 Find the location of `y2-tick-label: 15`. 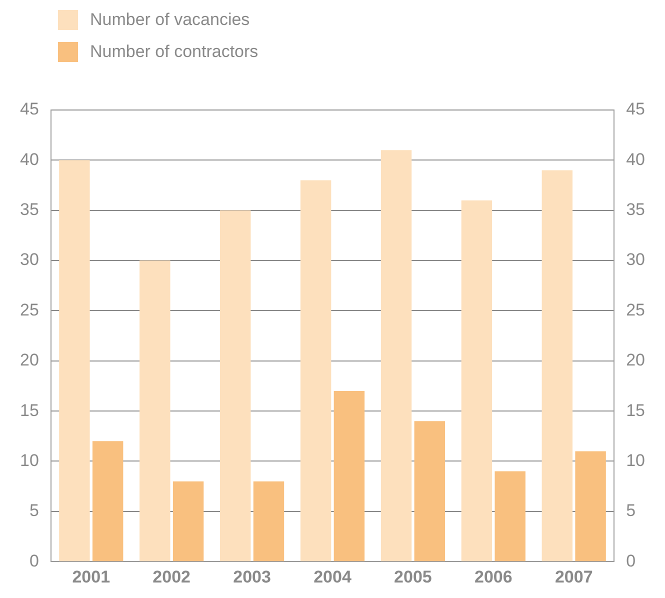

y2-tick-label: 15 is located at coordinates (636, 410).